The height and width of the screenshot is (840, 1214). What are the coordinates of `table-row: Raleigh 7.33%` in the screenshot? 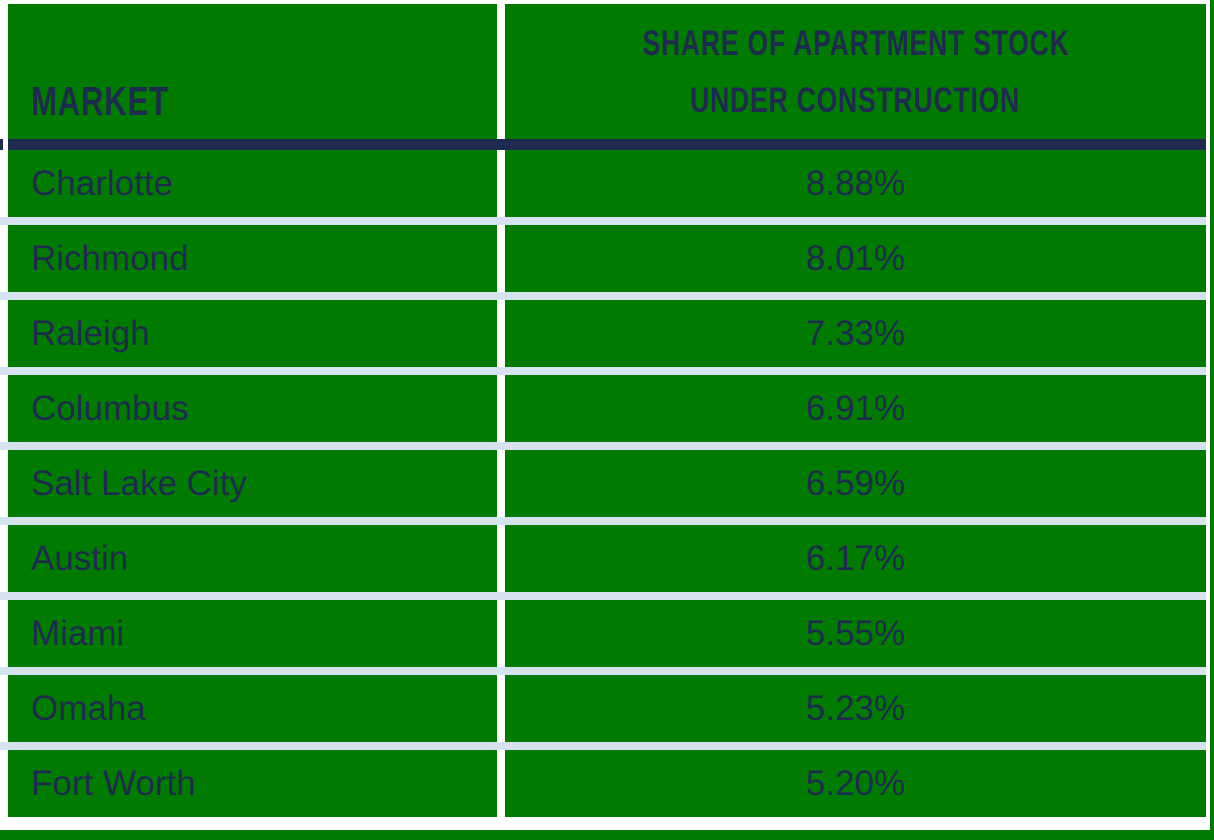 It's located at (607, 333).